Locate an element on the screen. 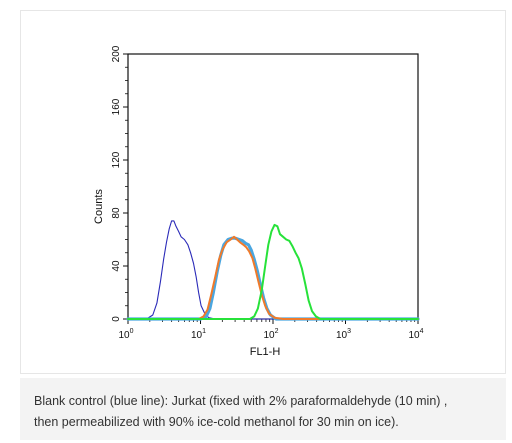  x-axis: 10⁰ 10¹ 10² 10³ 10⁴ is located at coordinates (271, 330).